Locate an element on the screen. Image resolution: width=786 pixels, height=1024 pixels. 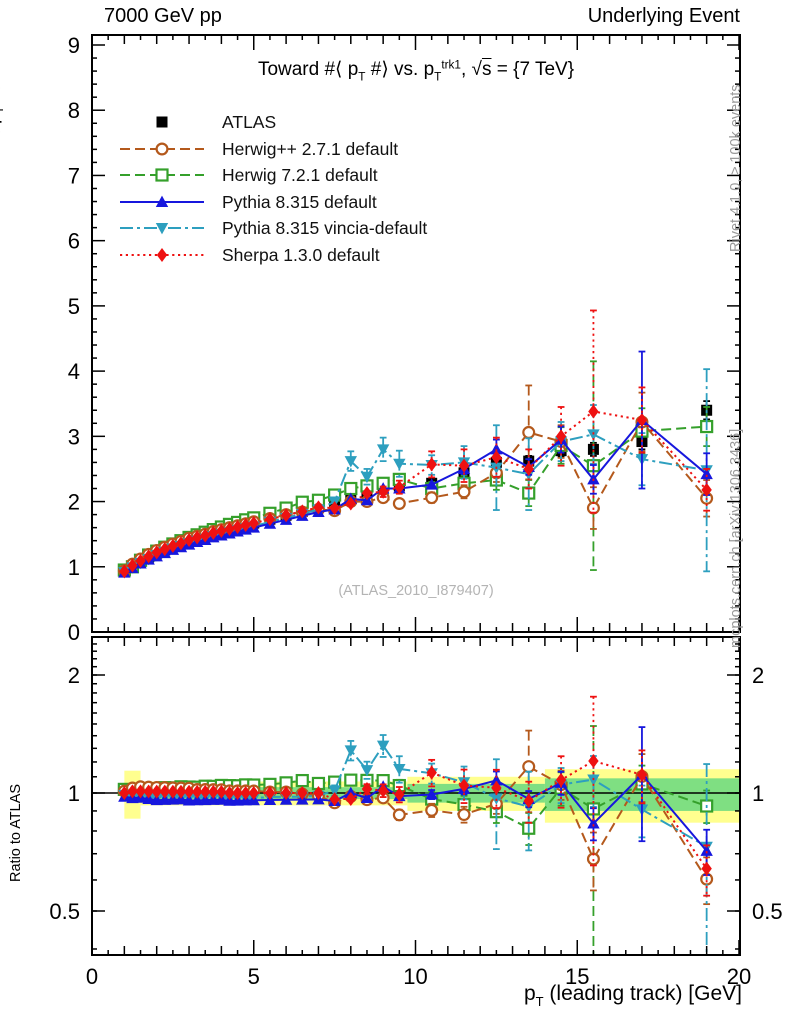
tick-label: 3 is located at coordinates (74, 436).